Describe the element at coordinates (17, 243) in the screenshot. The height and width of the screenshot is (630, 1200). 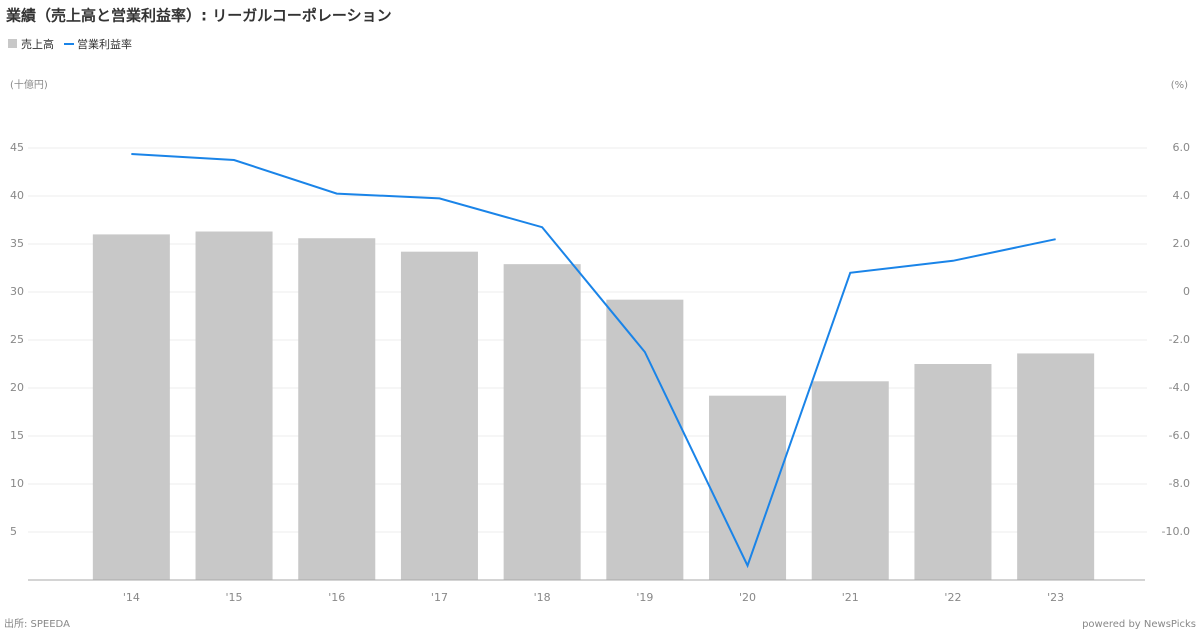
I see `y-tick-label: 35` at that location.